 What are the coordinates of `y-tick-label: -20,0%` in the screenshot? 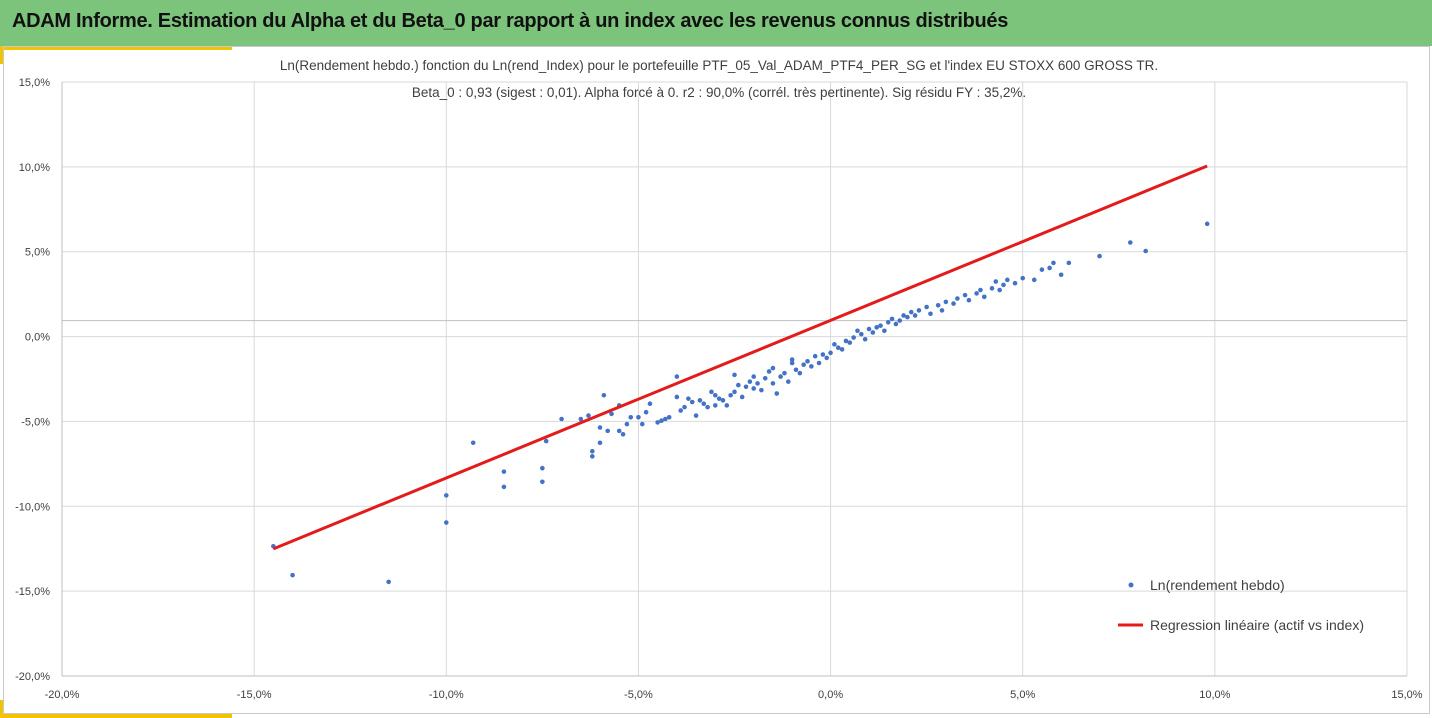 It's located at (32, 677).